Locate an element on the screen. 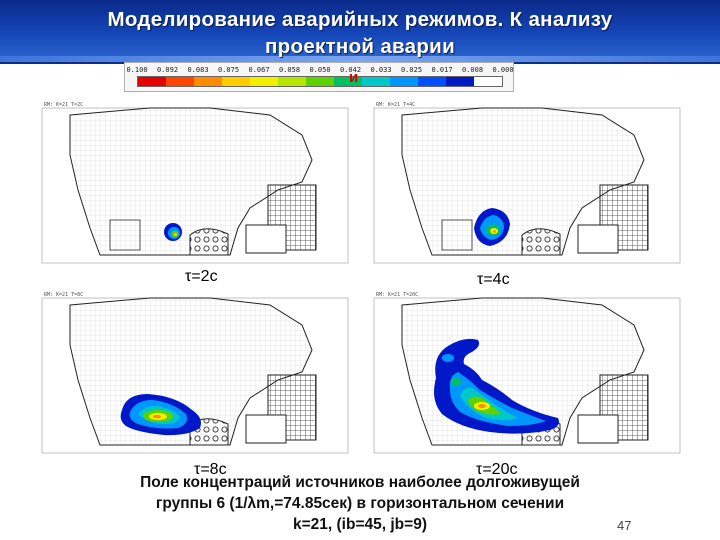 Image resolution: width=720 pixels, height=540 pixels. panel-header: RM: K=21 T=4C is located at coordinates (395, 105).